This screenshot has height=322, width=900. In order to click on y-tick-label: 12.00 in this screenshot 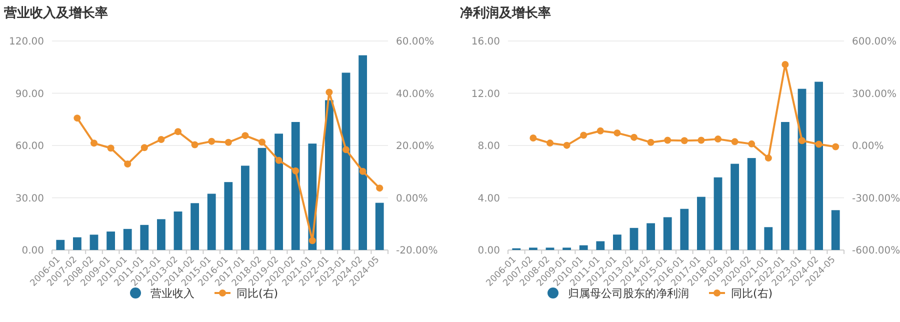, I will do `click(485, 94)`.